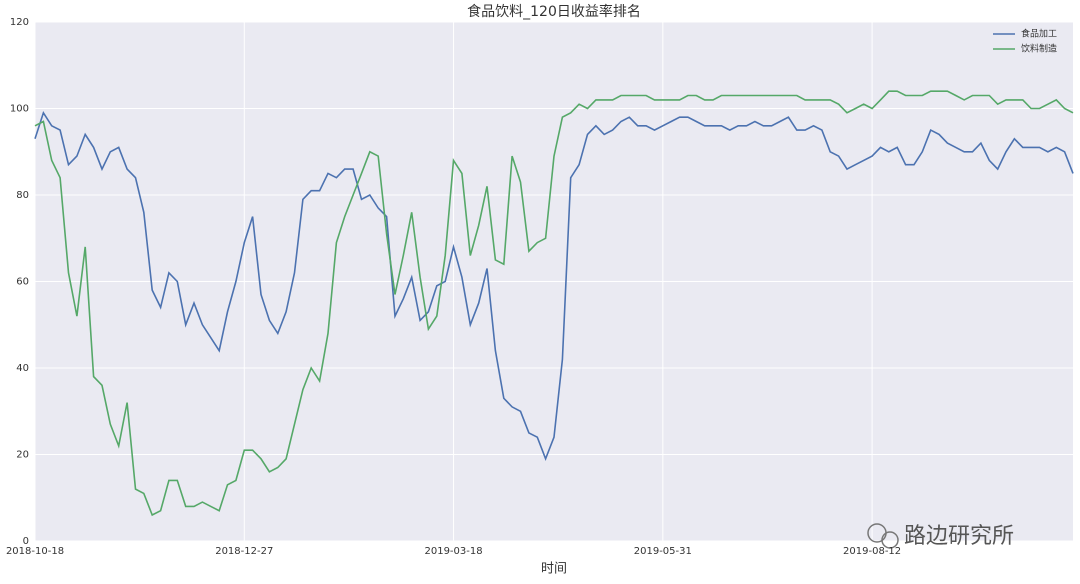 This screenshot has width=1080, height=584. I want to click on legend-label: 食品加工, so click(1039, 34).